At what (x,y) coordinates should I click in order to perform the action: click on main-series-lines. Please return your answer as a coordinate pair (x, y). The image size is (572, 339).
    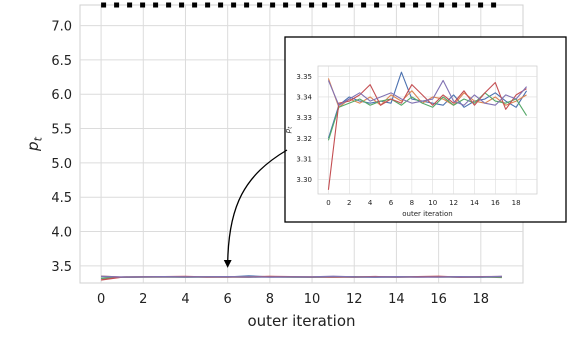
    Looking at the image, I should click on (301, 278).